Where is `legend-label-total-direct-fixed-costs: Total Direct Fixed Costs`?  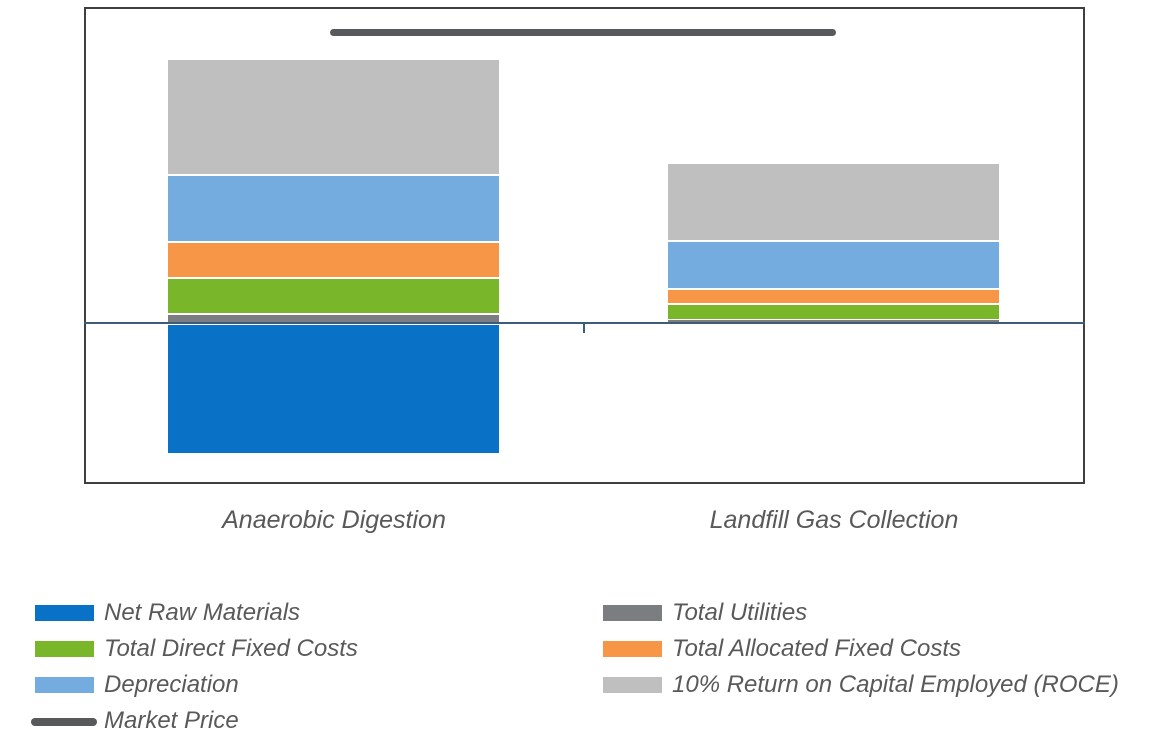
legend-label-total-direct-fixed-costs: Total Direct Fixed Costs is located at coordinates (231, 648).